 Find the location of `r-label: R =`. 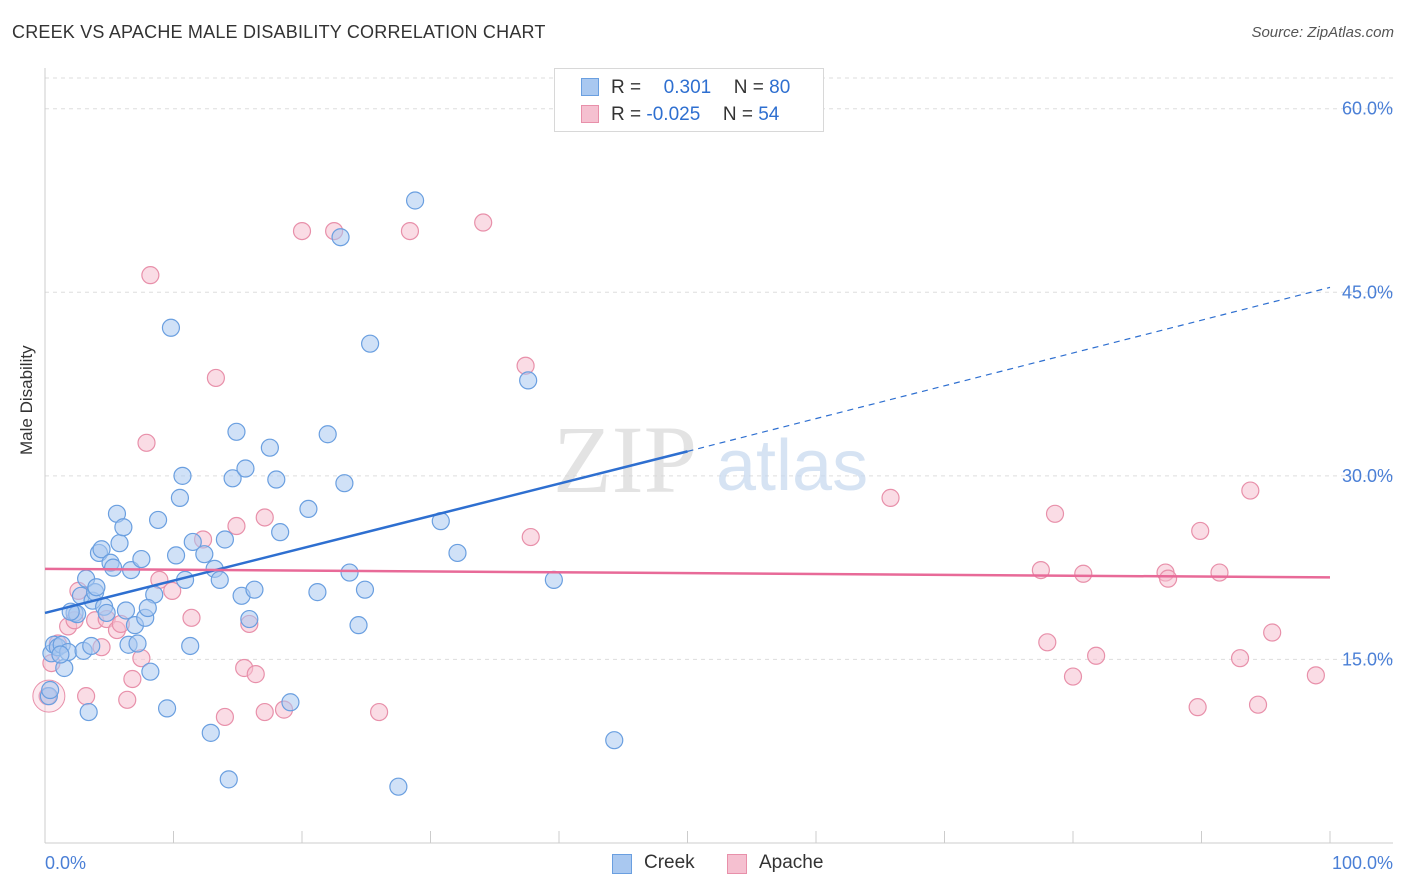

r-label: R = is located at coordinates (626, 87).